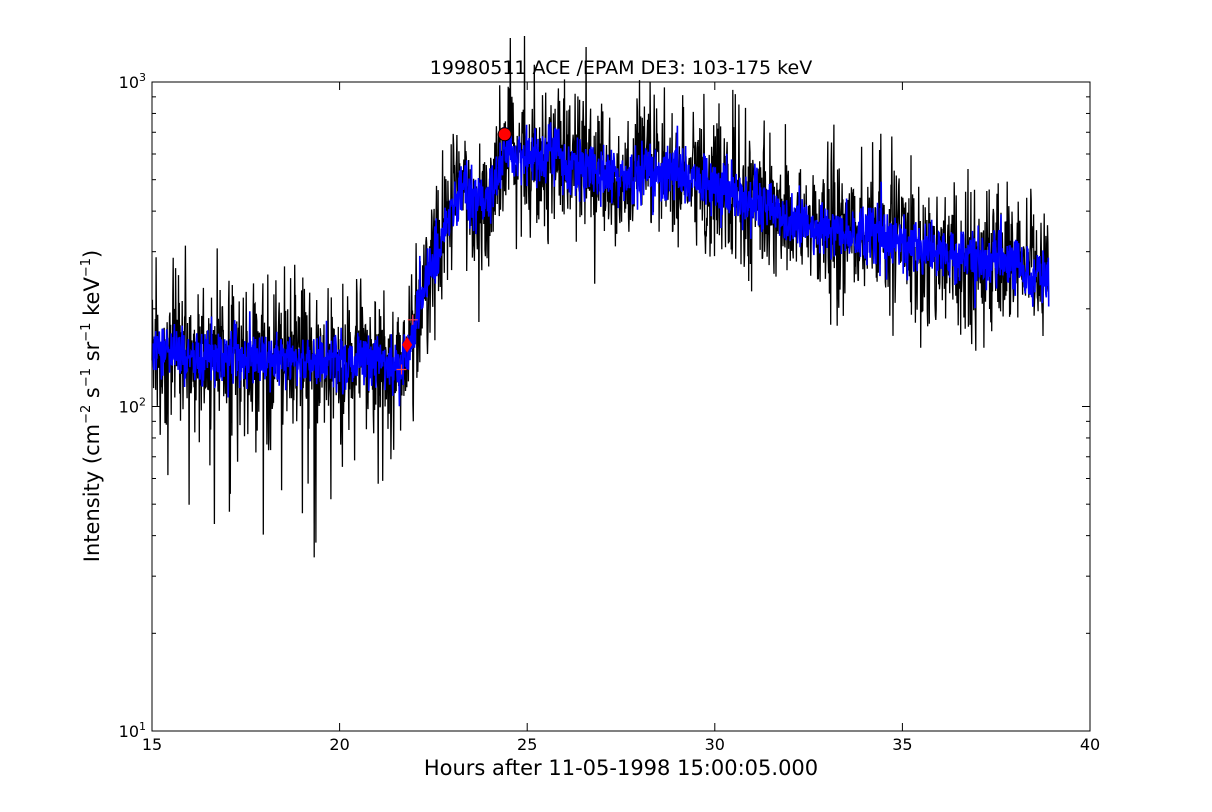  What do you see at coordinates (621, 744) in the screenshot?
I see `x-tick-labels: 15 20 25 30 35 40` at bounding box center [621, 744].